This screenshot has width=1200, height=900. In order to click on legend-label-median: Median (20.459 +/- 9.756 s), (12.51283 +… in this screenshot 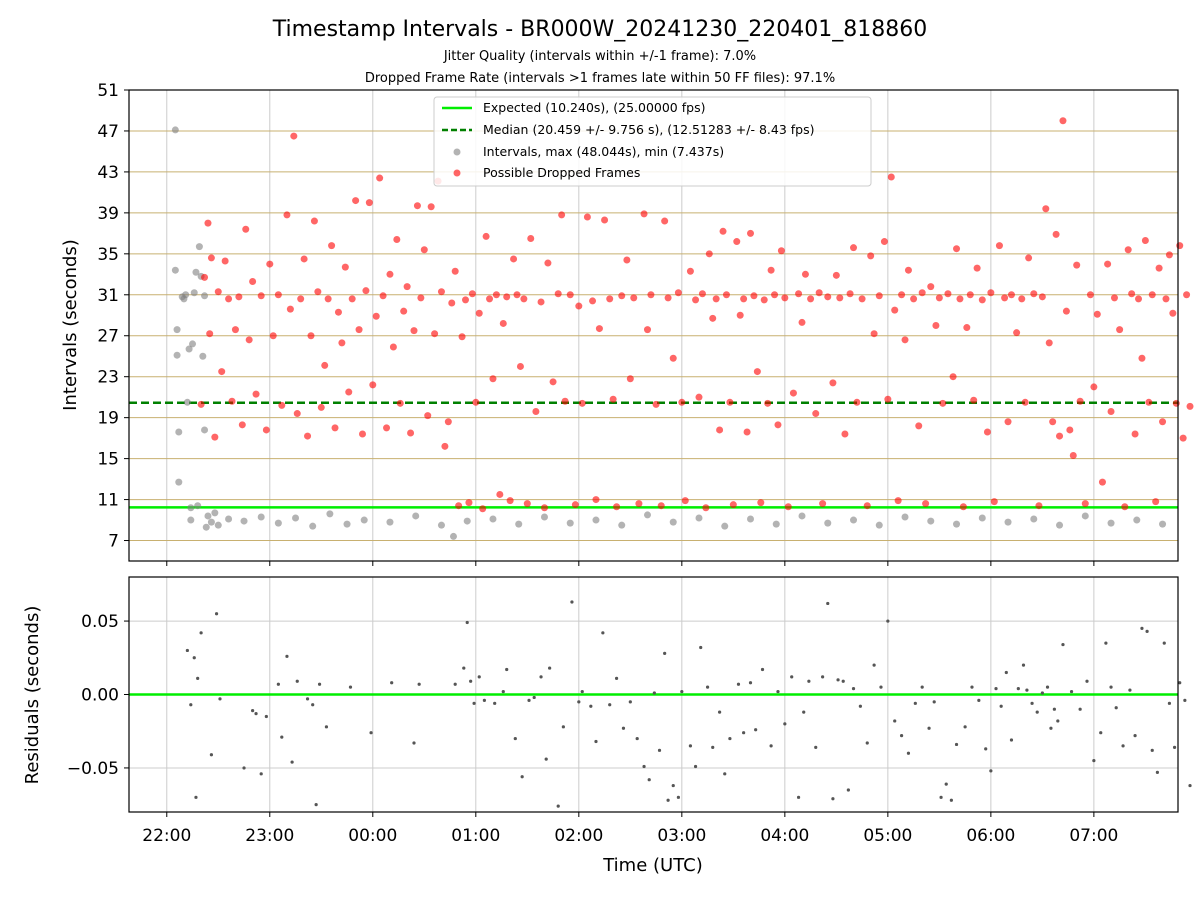, I will do `click(648, 129)`.